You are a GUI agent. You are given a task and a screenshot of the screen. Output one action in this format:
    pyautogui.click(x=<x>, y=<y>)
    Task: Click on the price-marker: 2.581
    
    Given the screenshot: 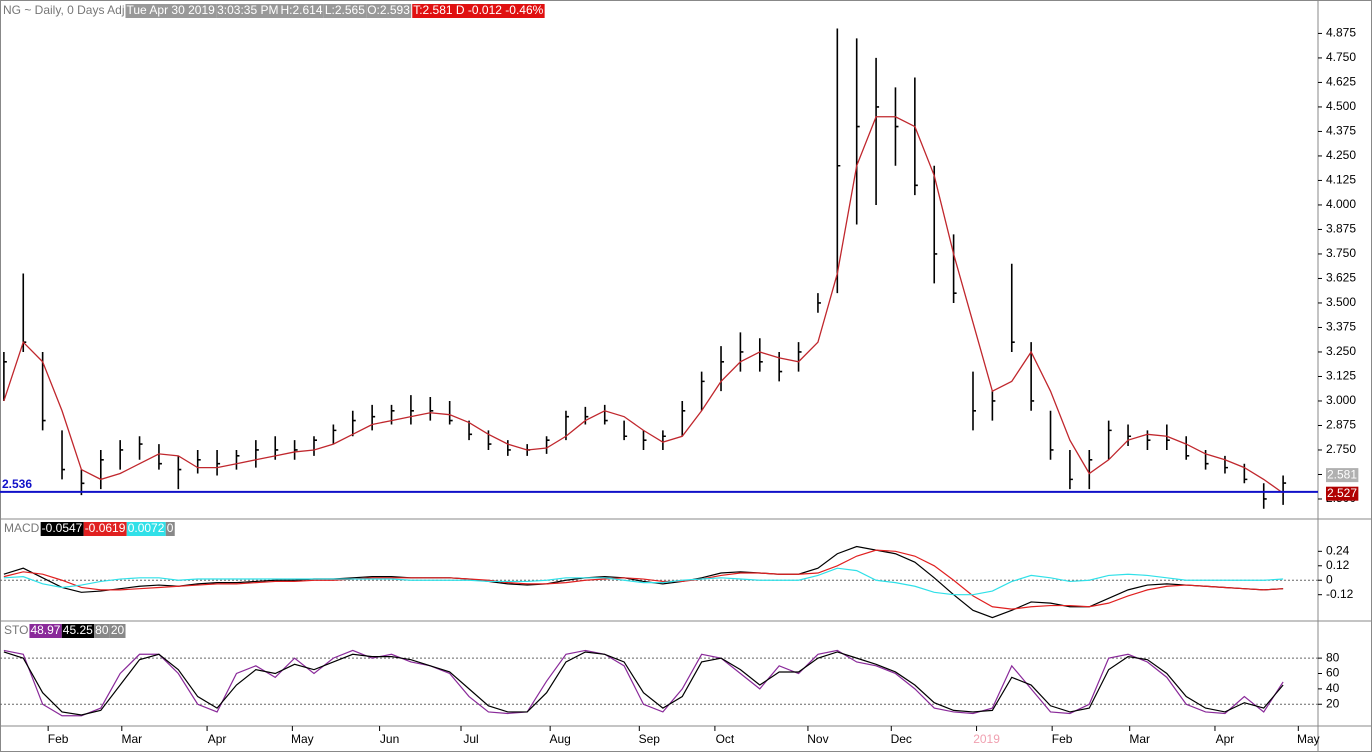 What is the action you would take?
    pyautogui.click(x=1342, y=474)
    